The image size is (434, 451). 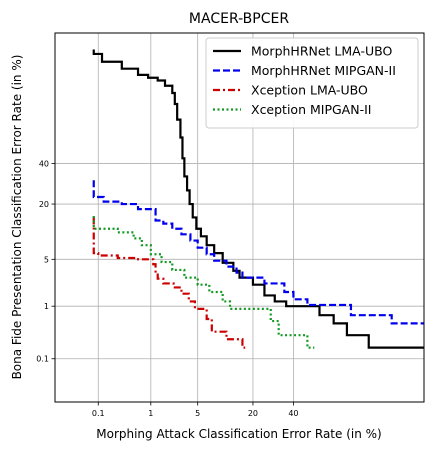 I want to click on legend-entry: Xception LMA-UBO, so click(x=309, y=90).